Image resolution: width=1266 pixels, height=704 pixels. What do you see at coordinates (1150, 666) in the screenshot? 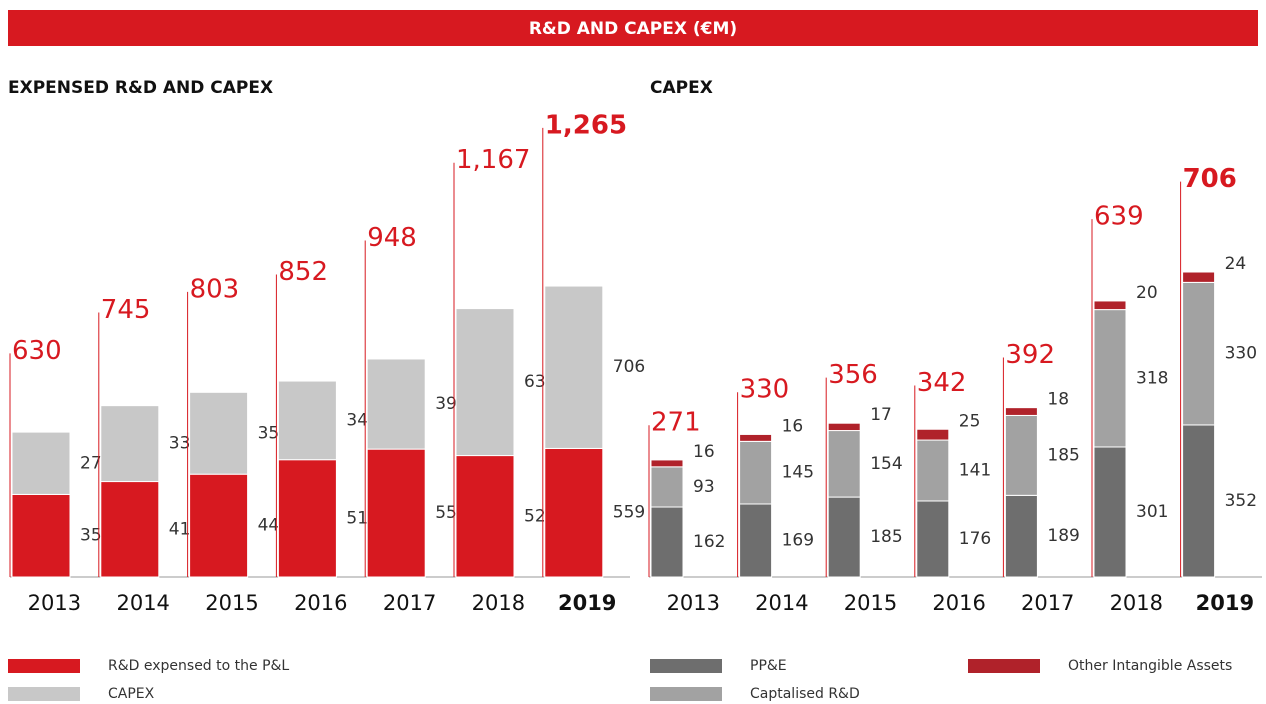
I see `legend-label: Other Intangible Assets` at bounding box center [1150, 666].